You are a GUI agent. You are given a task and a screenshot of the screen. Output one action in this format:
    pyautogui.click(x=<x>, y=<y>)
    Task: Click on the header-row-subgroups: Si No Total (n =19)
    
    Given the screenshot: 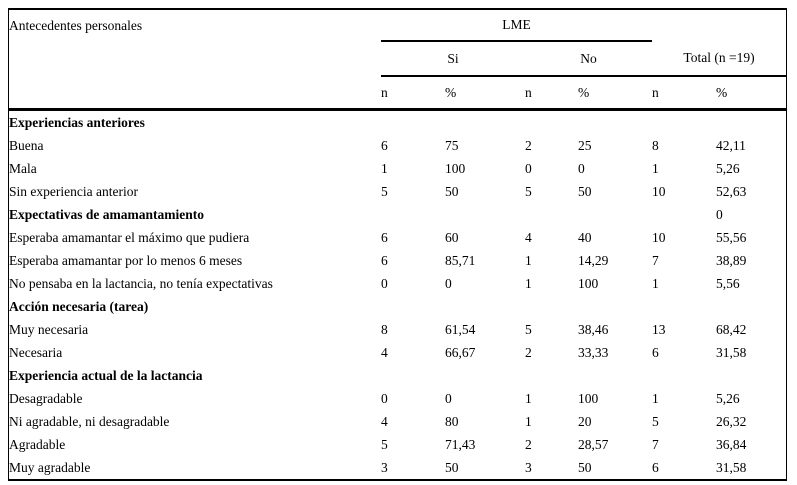 What is the action you would take?
    pyautogui.click(x=397, y=59)
    